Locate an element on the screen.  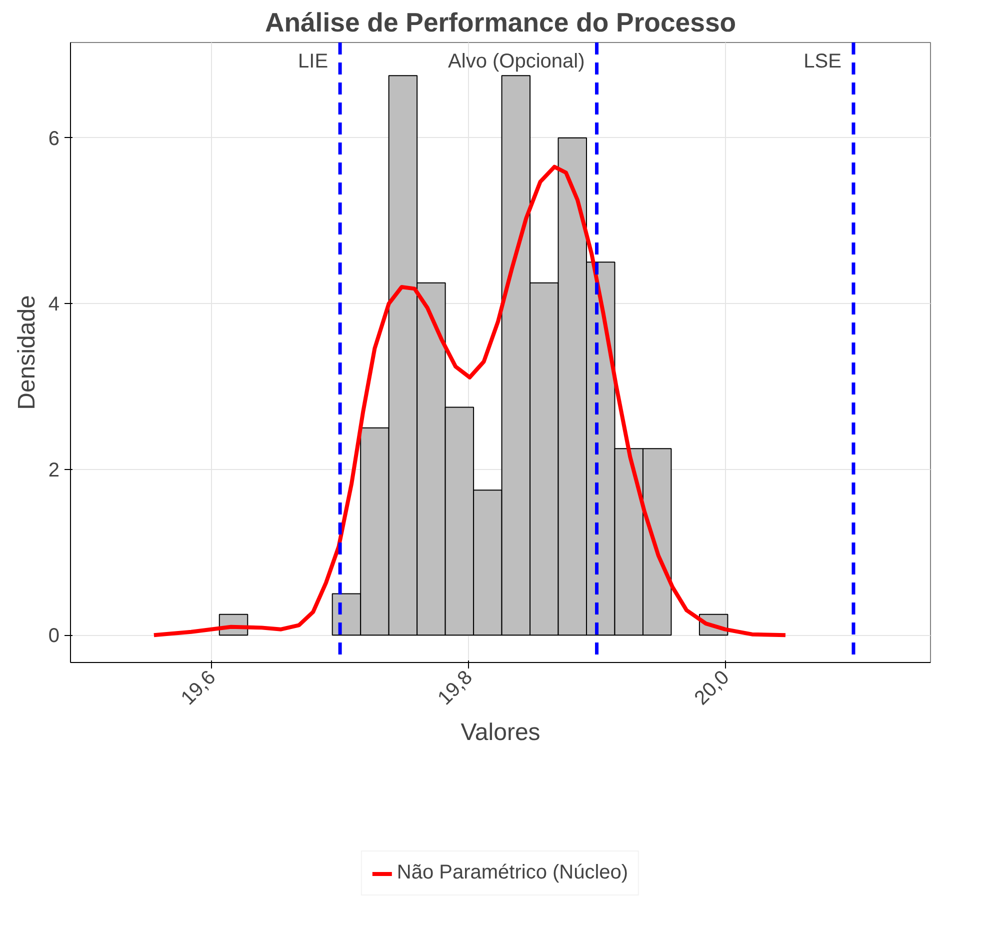
ref-line-label: LSE is located at coordinates (823, 61).